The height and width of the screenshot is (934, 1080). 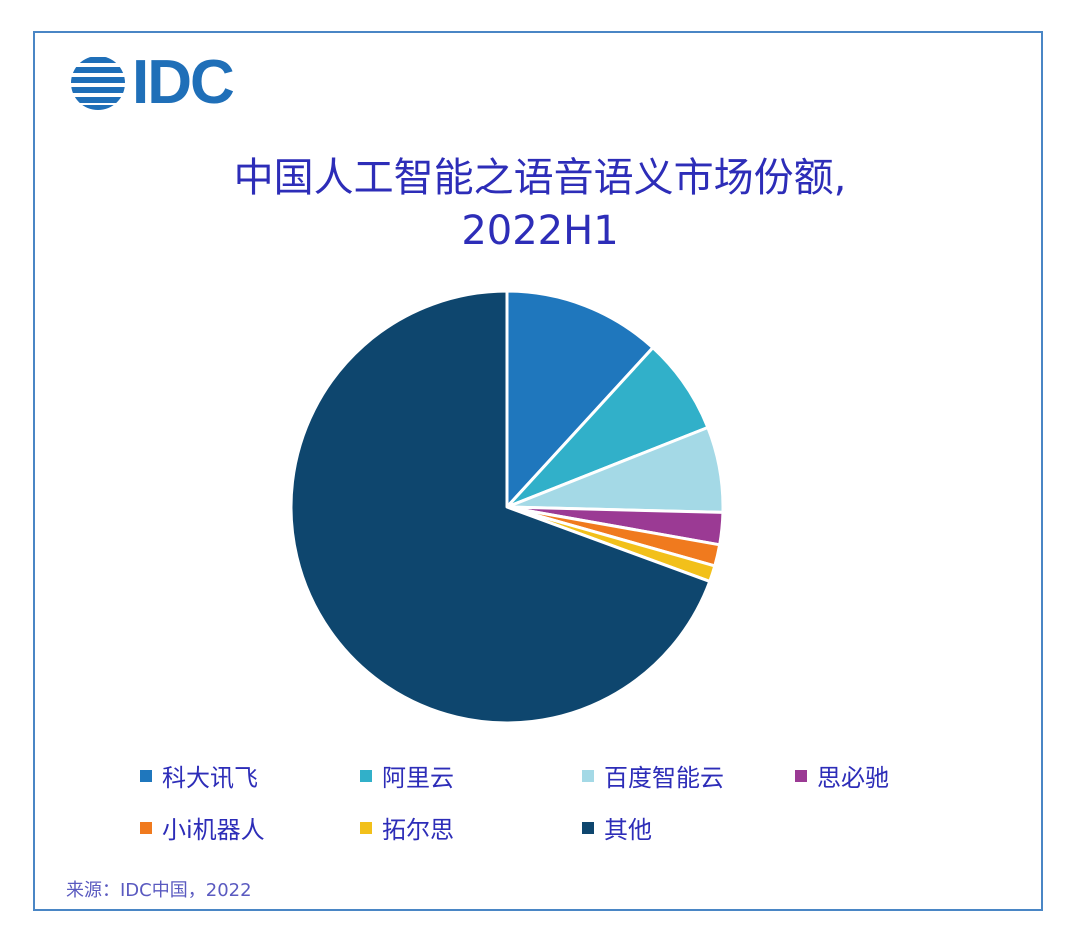 What do you see at coordinates (853, 778) in the screenshot?
I see `legend-label: 思必驰` at bounding box center [853, 778].